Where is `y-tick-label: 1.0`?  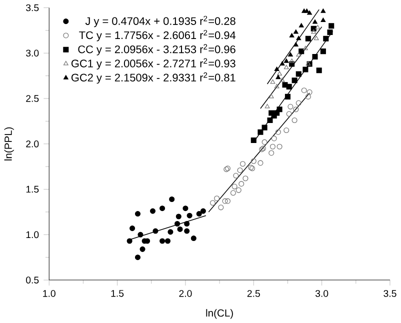 y-tick-label: 1.0 is located at coordinates (32, 234).